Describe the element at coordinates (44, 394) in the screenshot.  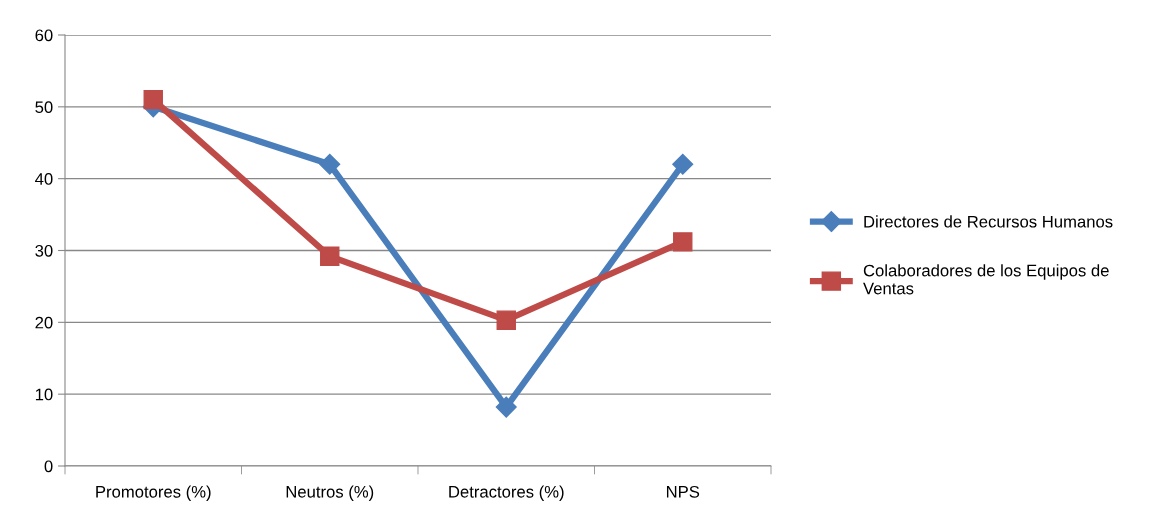
I see `y-tick-label: 10` at that location.